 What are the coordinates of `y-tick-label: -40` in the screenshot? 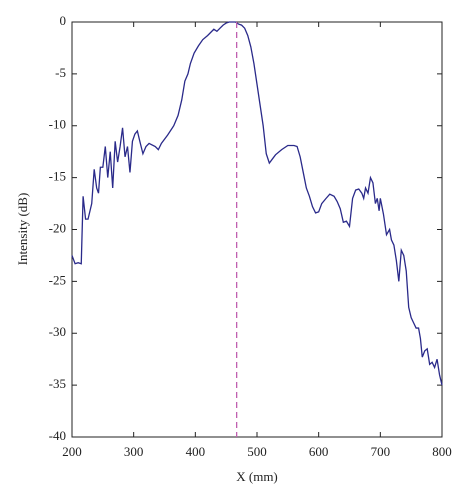 It's located at (57, 435).